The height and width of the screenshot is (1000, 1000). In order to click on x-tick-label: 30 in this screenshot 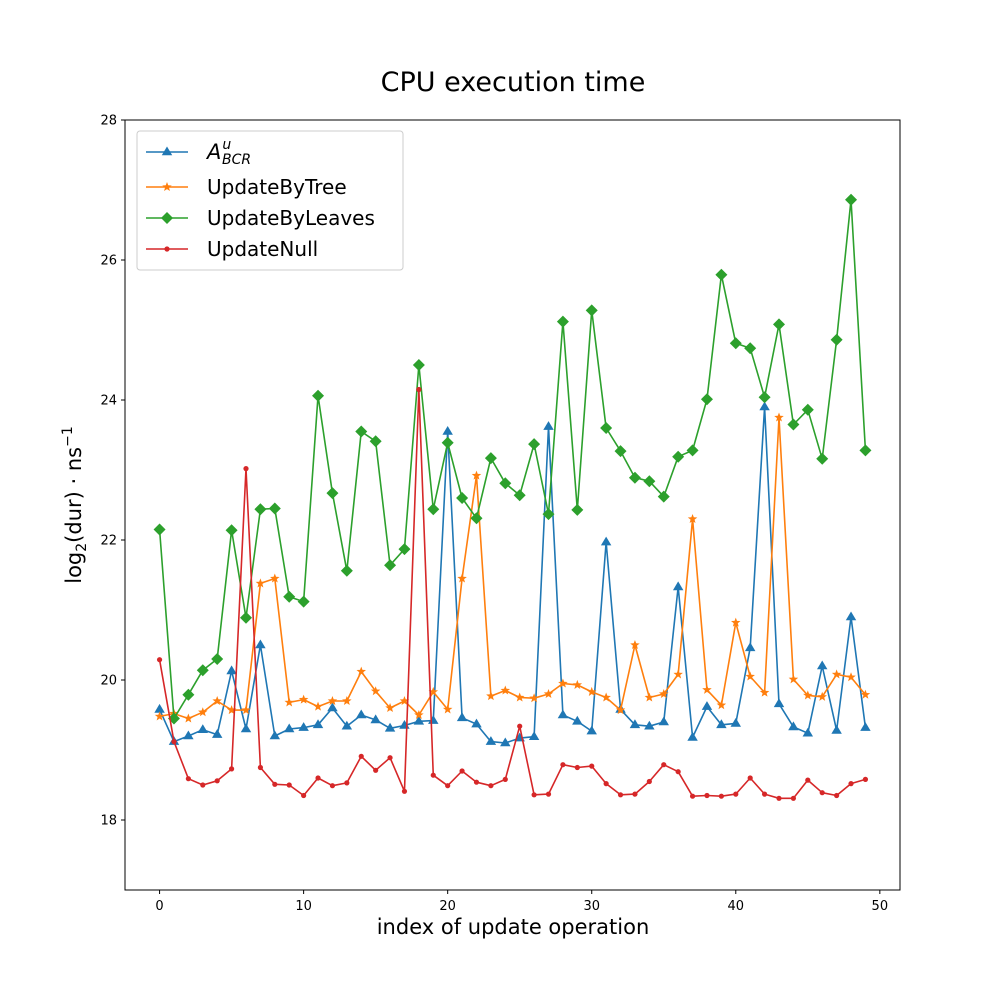, I will do `click(591, 906)`.